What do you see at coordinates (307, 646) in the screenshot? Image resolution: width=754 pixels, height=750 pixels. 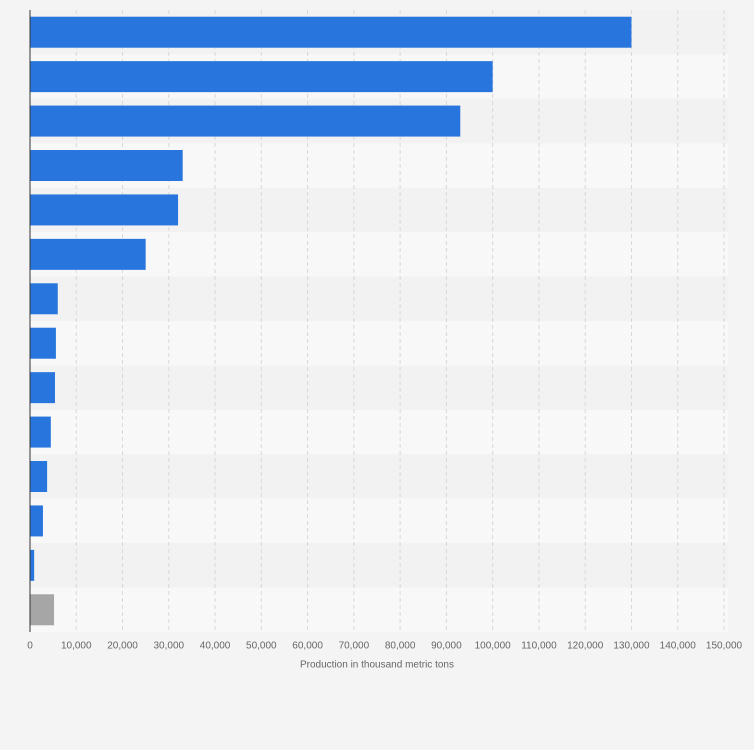 I see `x-tick-label: 60,000` at bounding box center [307, 646].